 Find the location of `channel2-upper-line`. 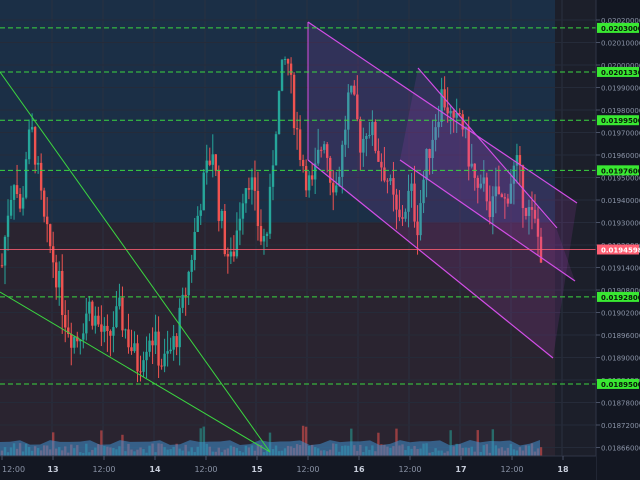

channel2-upper-line is located at coordinates (487, 148).